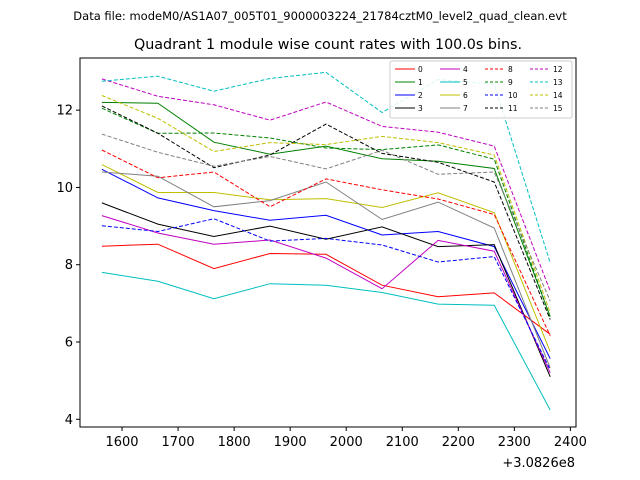  Describe the element at coordinates (510, 69) in the screenshot. I see `legend-label-8: 8` at that location.